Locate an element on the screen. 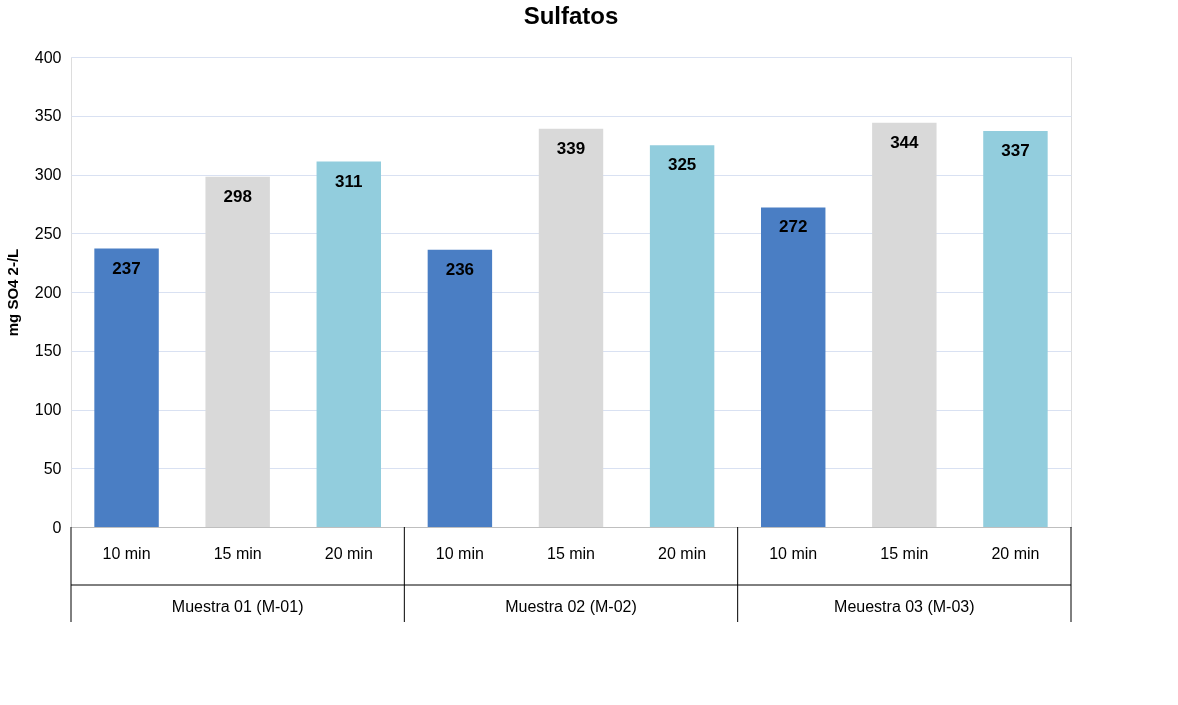 This screenshot has height=705, width=1178. y-tick-label: 100 is located at coordinates (48, 409).